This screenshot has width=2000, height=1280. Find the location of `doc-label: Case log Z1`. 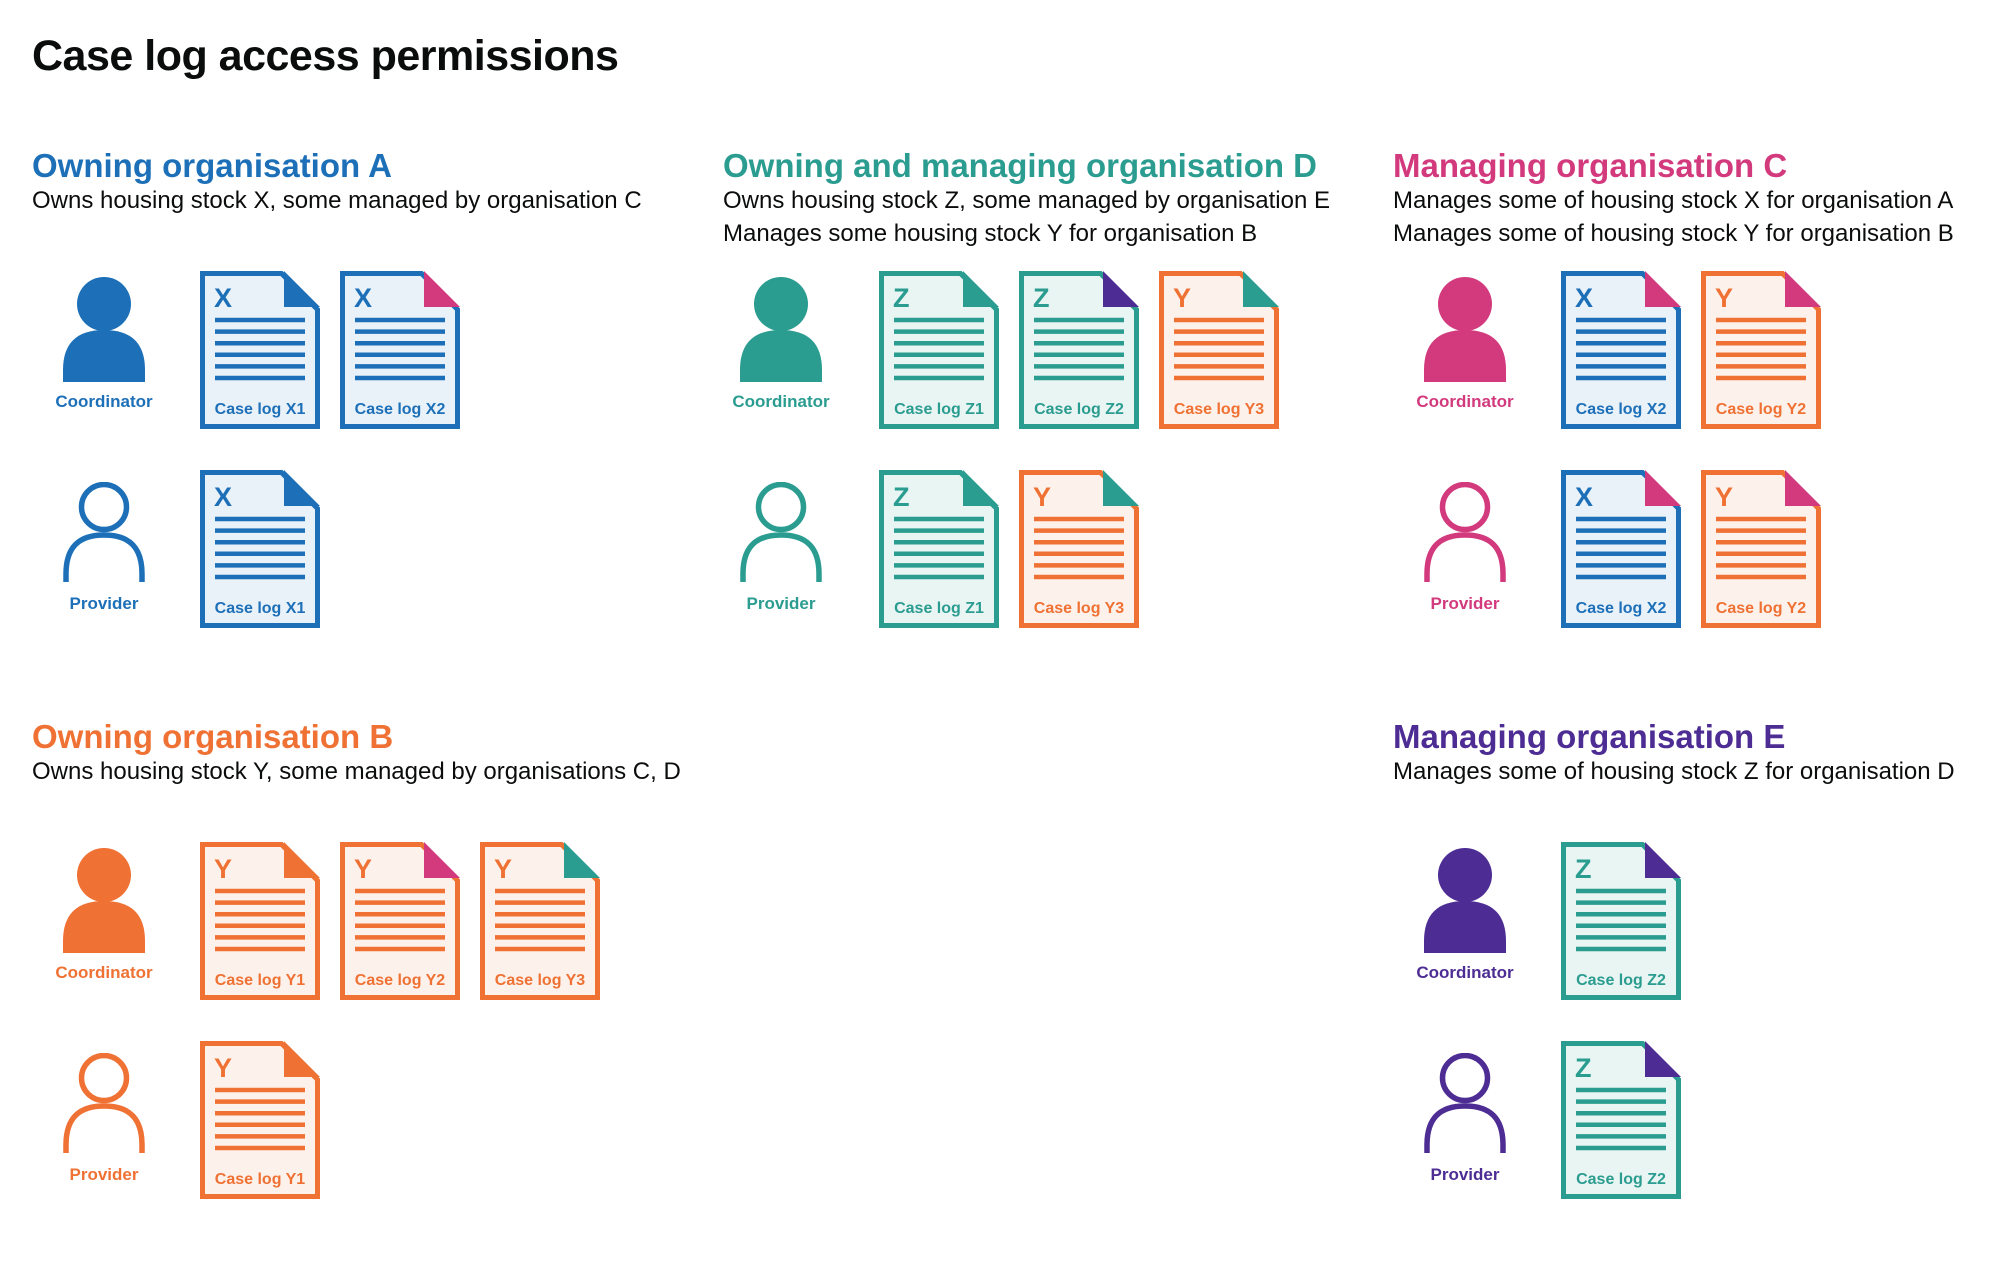

doc-label: Case log Z1 is located at coordinates (939, 608).